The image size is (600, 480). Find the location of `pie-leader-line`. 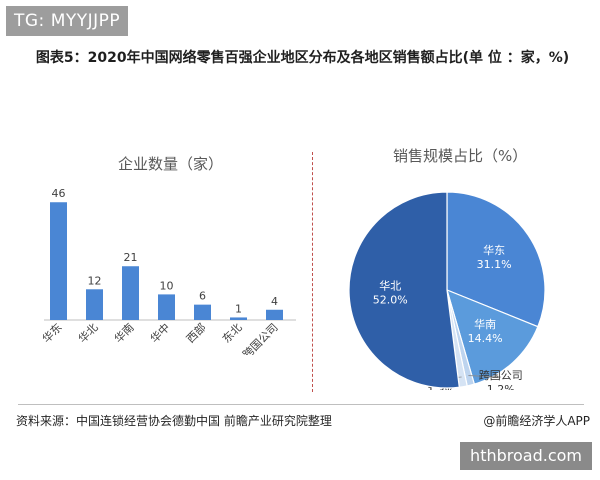

pie-leader-line is located at coordinates (484, 376).